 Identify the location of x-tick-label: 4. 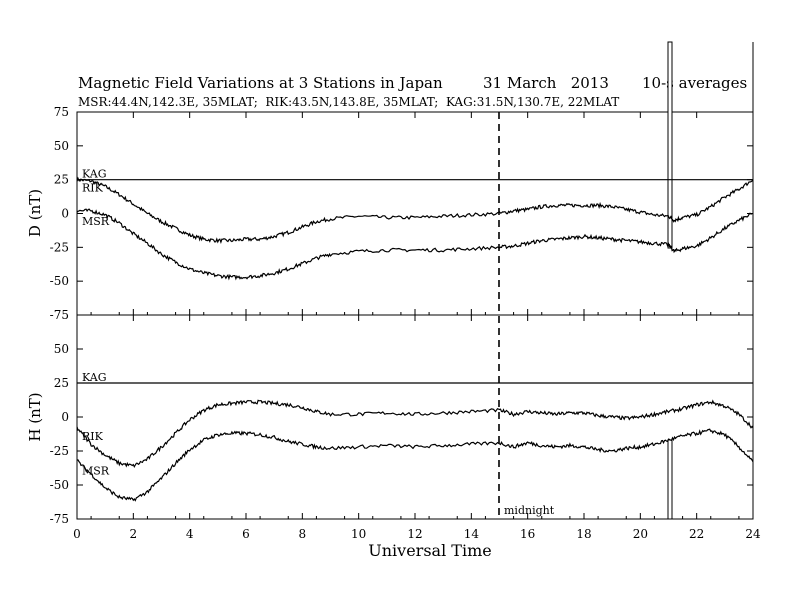
(190, 534).